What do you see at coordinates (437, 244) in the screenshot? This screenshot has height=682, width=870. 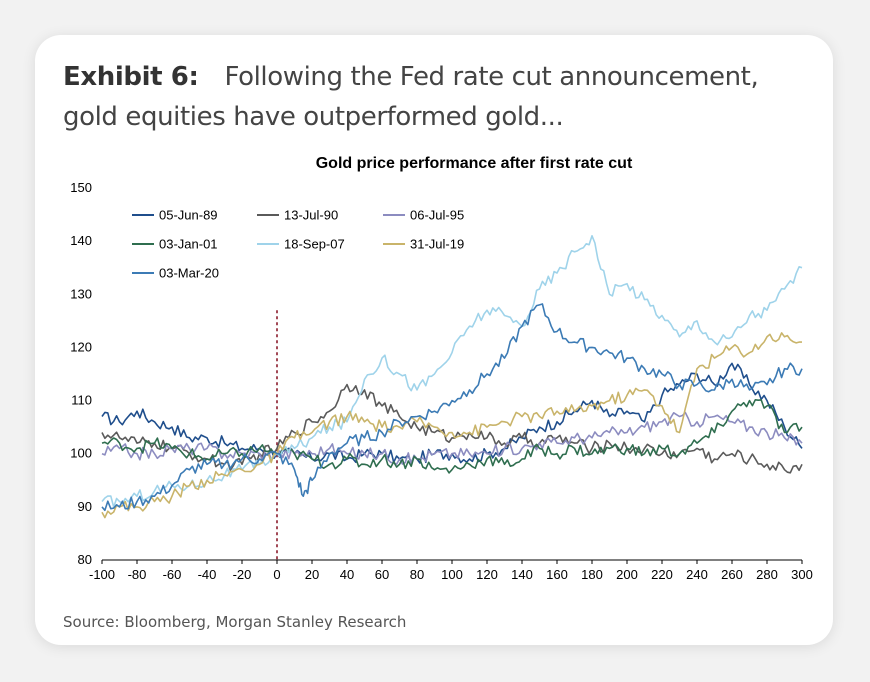 I see `legend-label: 31-Jul-19` at bounding box center [437, 244].